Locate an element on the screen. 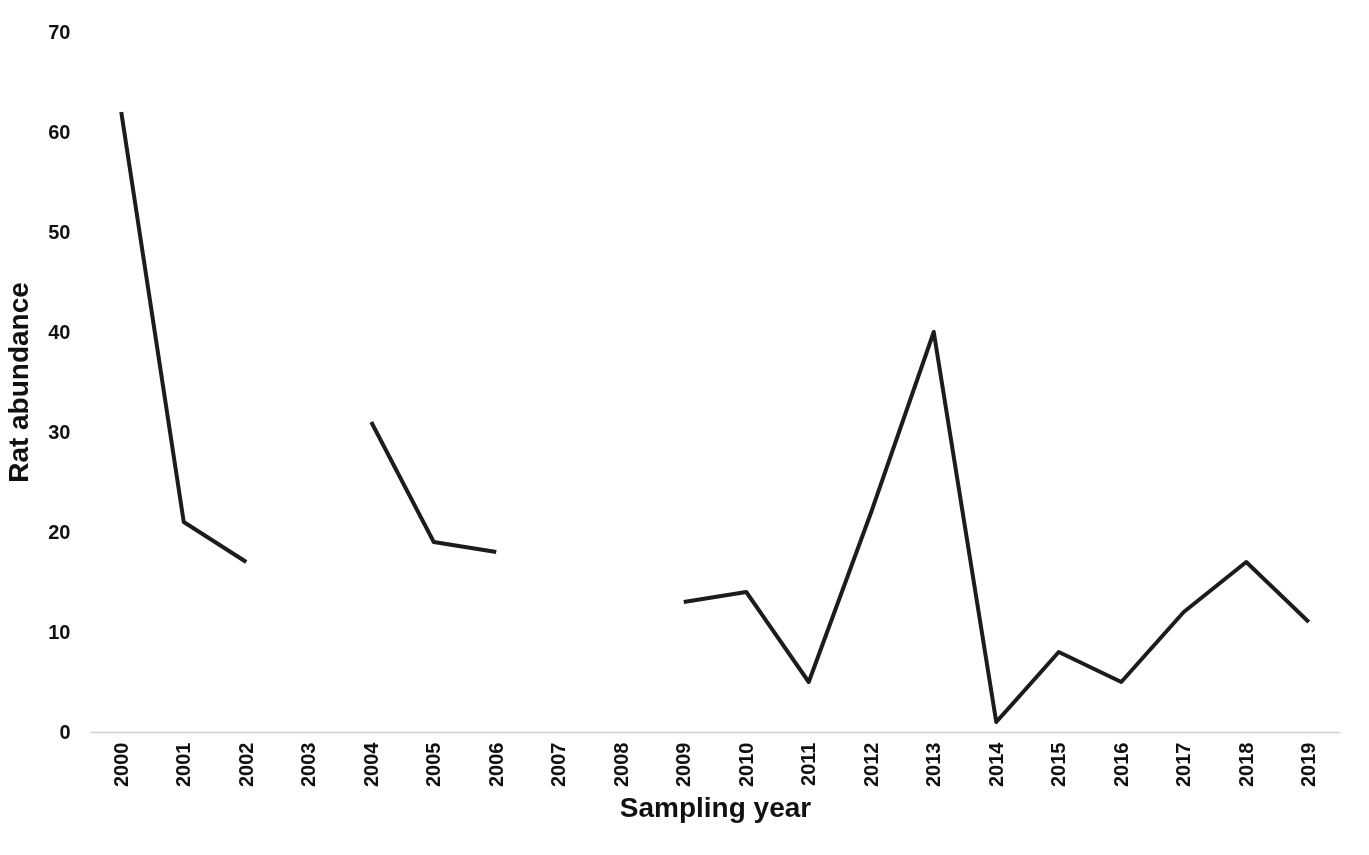 This screenshot has width=1369, height=855. y-tick-label: 50 is located at coordinates (59, 231).